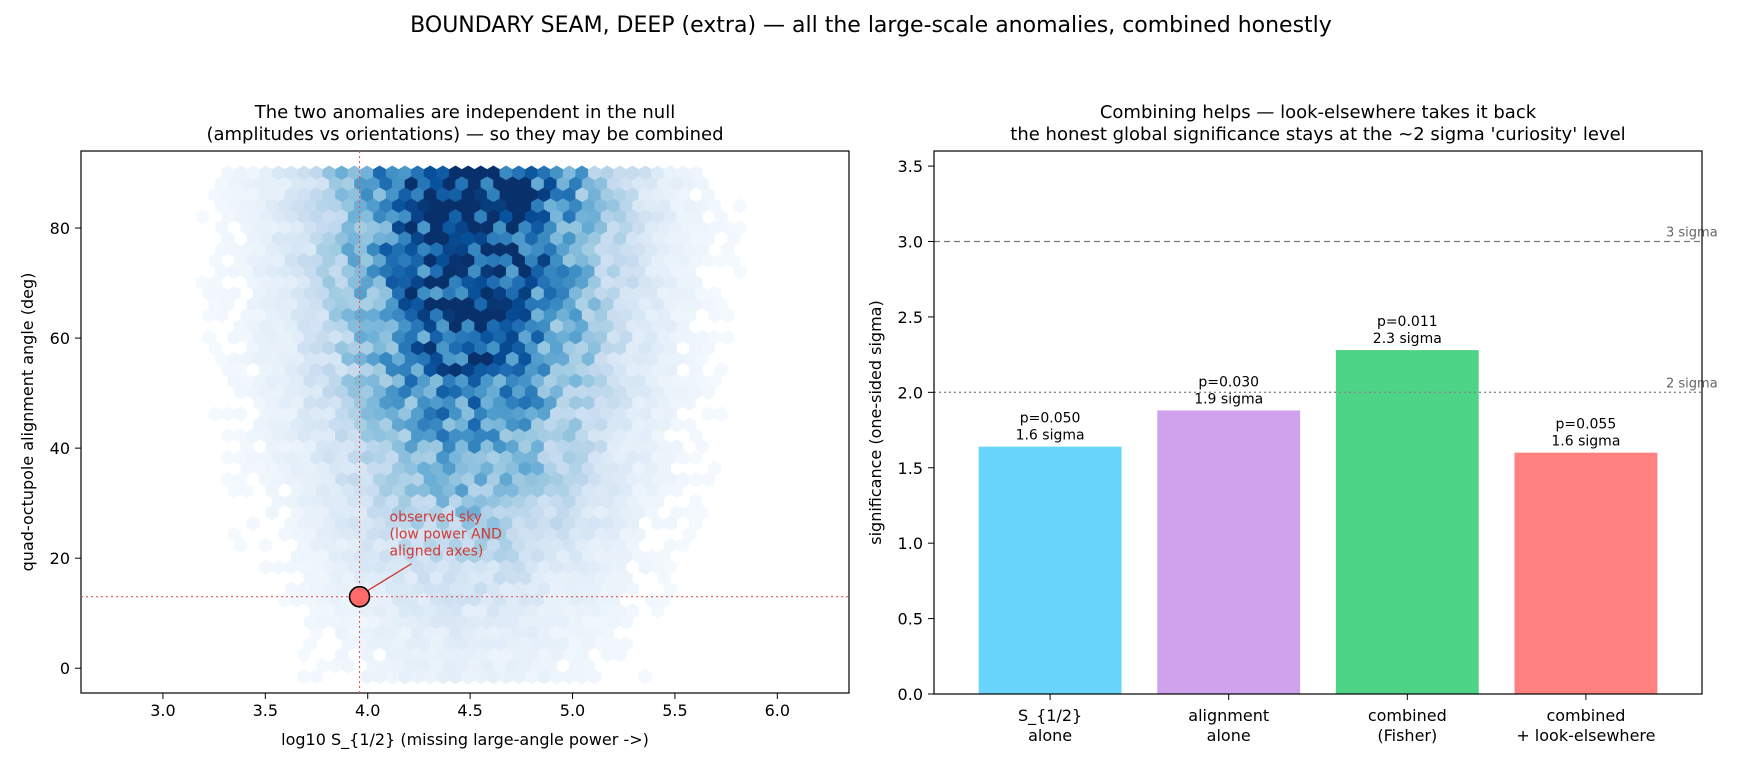  What do you see at coordinates (910, 317) in the screenshot?
I see `bar-y-tick-label: 2.5` at bounding box center [910, 317].